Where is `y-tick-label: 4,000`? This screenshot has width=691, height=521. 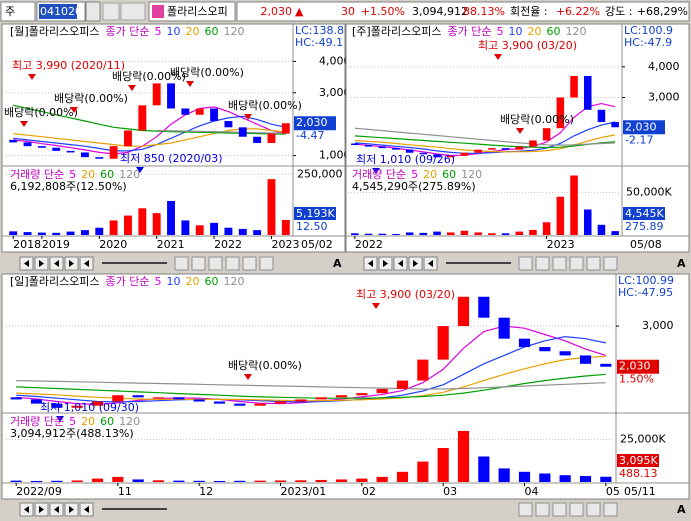
y-tick-label: 4,000 is located at coordinates (664, 66).